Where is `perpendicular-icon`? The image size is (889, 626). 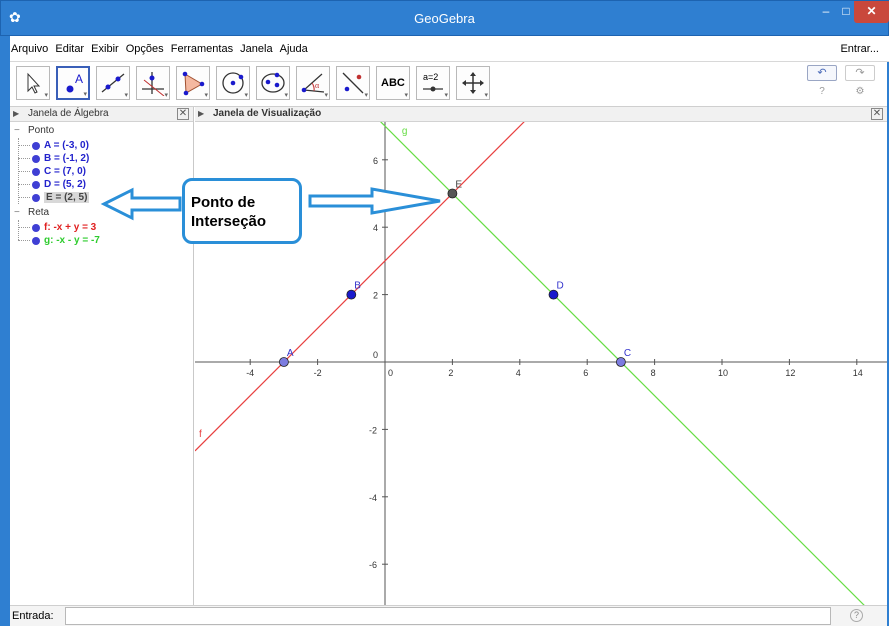
perpendicular-icon is located at coordinates (153, 84).